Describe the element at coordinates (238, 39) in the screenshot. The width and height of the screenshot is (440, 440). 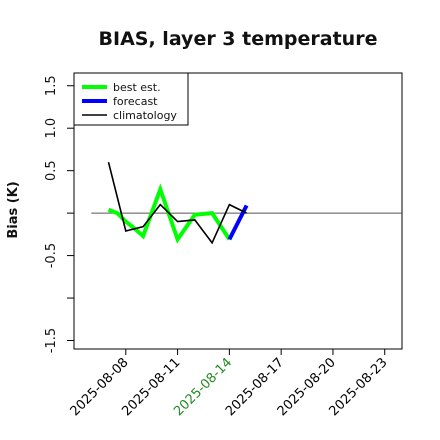
I see `chart-title: BIAS, layer 3 temperature` at that location.